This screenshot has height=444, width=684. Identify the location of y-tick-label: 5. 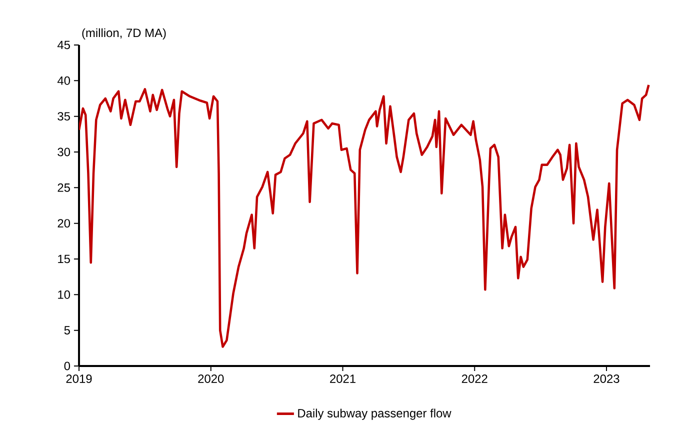
(67, 330).